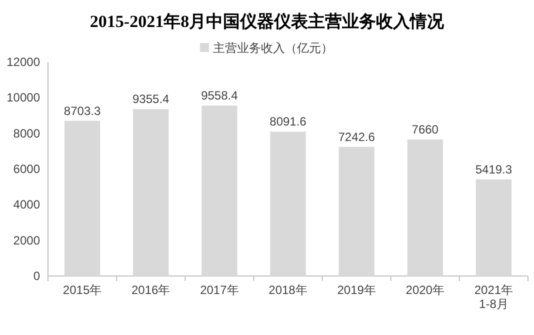  What do you see at coordinates (494, 297) in the screenshot?
I see `x-tick-label: 2021年 1-8月` at bounding box center [494, 297].